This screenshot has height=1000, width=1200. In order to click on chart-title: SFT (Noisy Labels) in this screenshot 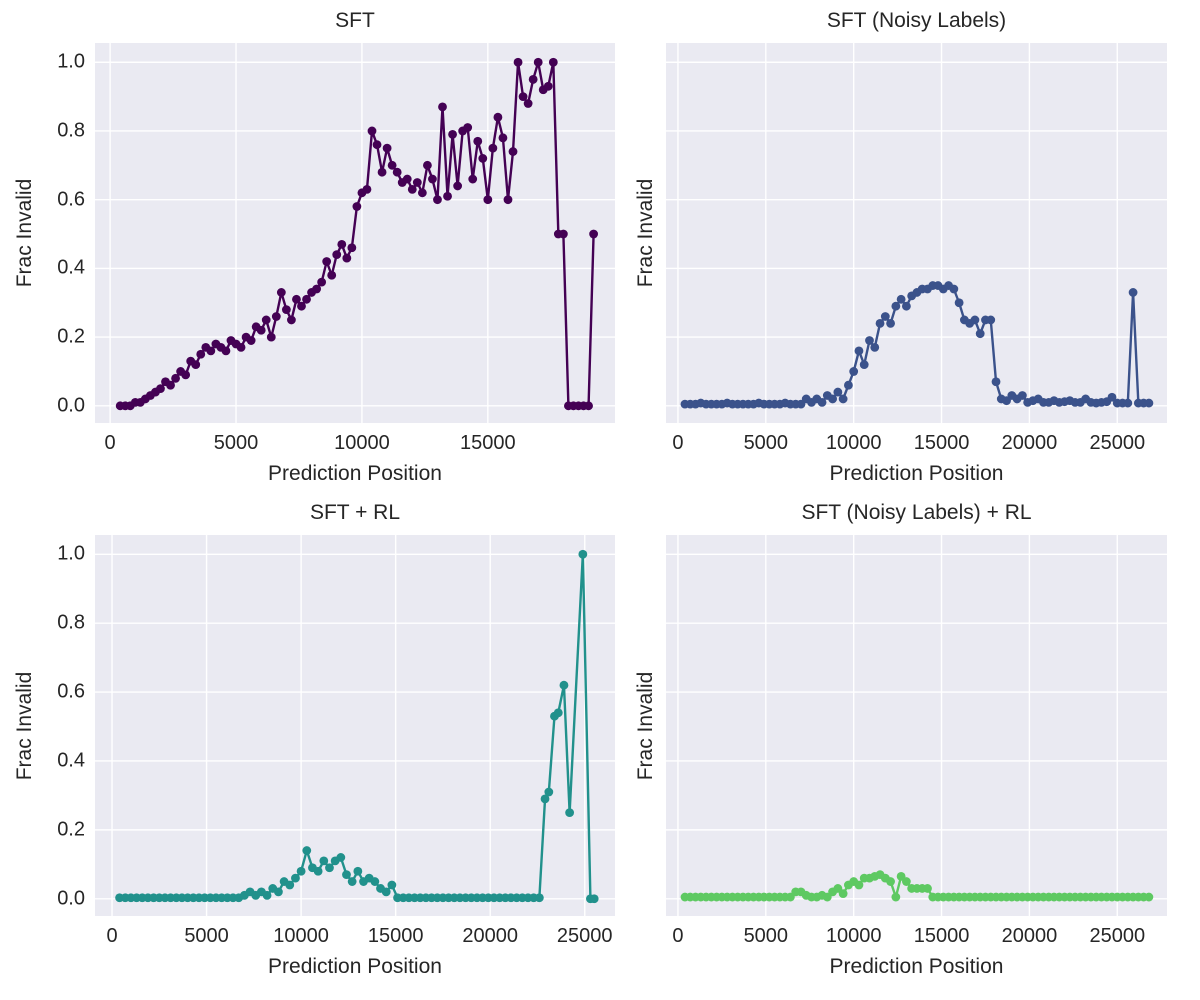, I will do `click(916, 20)`.